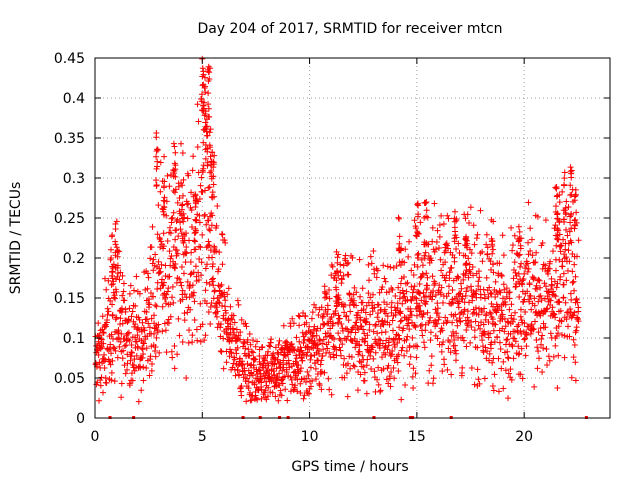  I want to click on x-tick-label: 15, so click(417, 437).